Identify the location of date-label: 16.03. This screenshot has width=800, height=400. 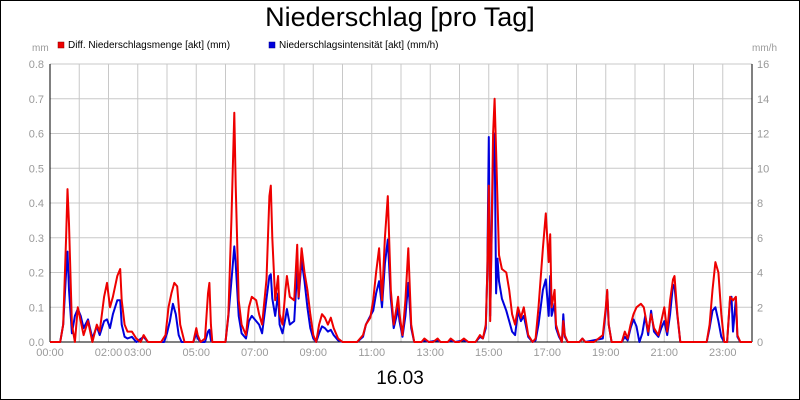
(400, 378).